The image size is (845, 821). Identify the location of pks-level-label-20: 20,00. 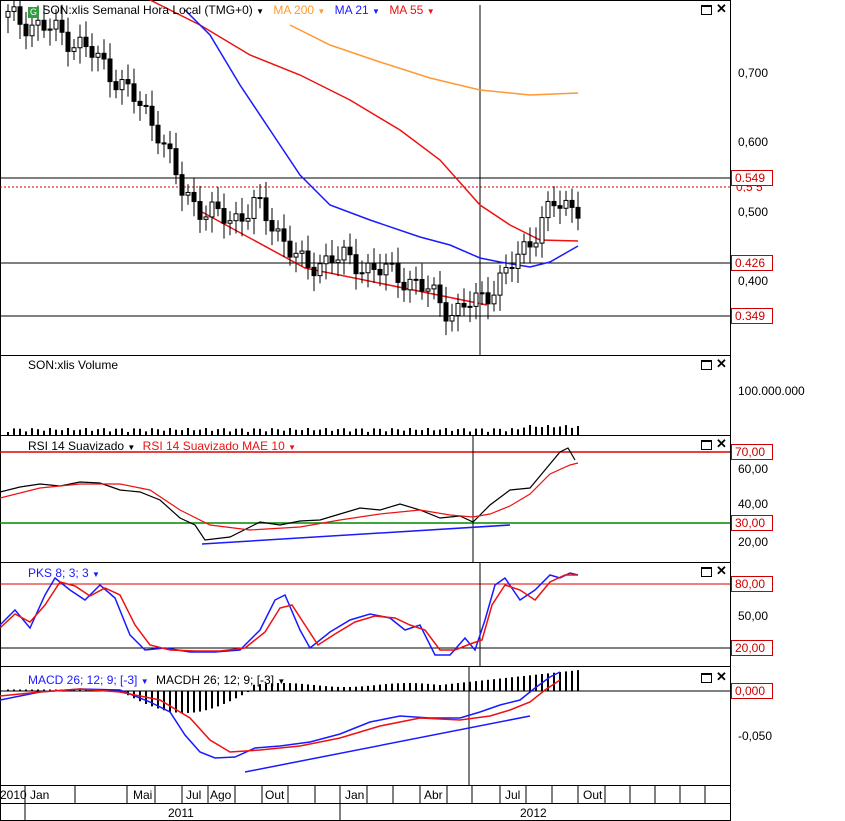
(752, 648).